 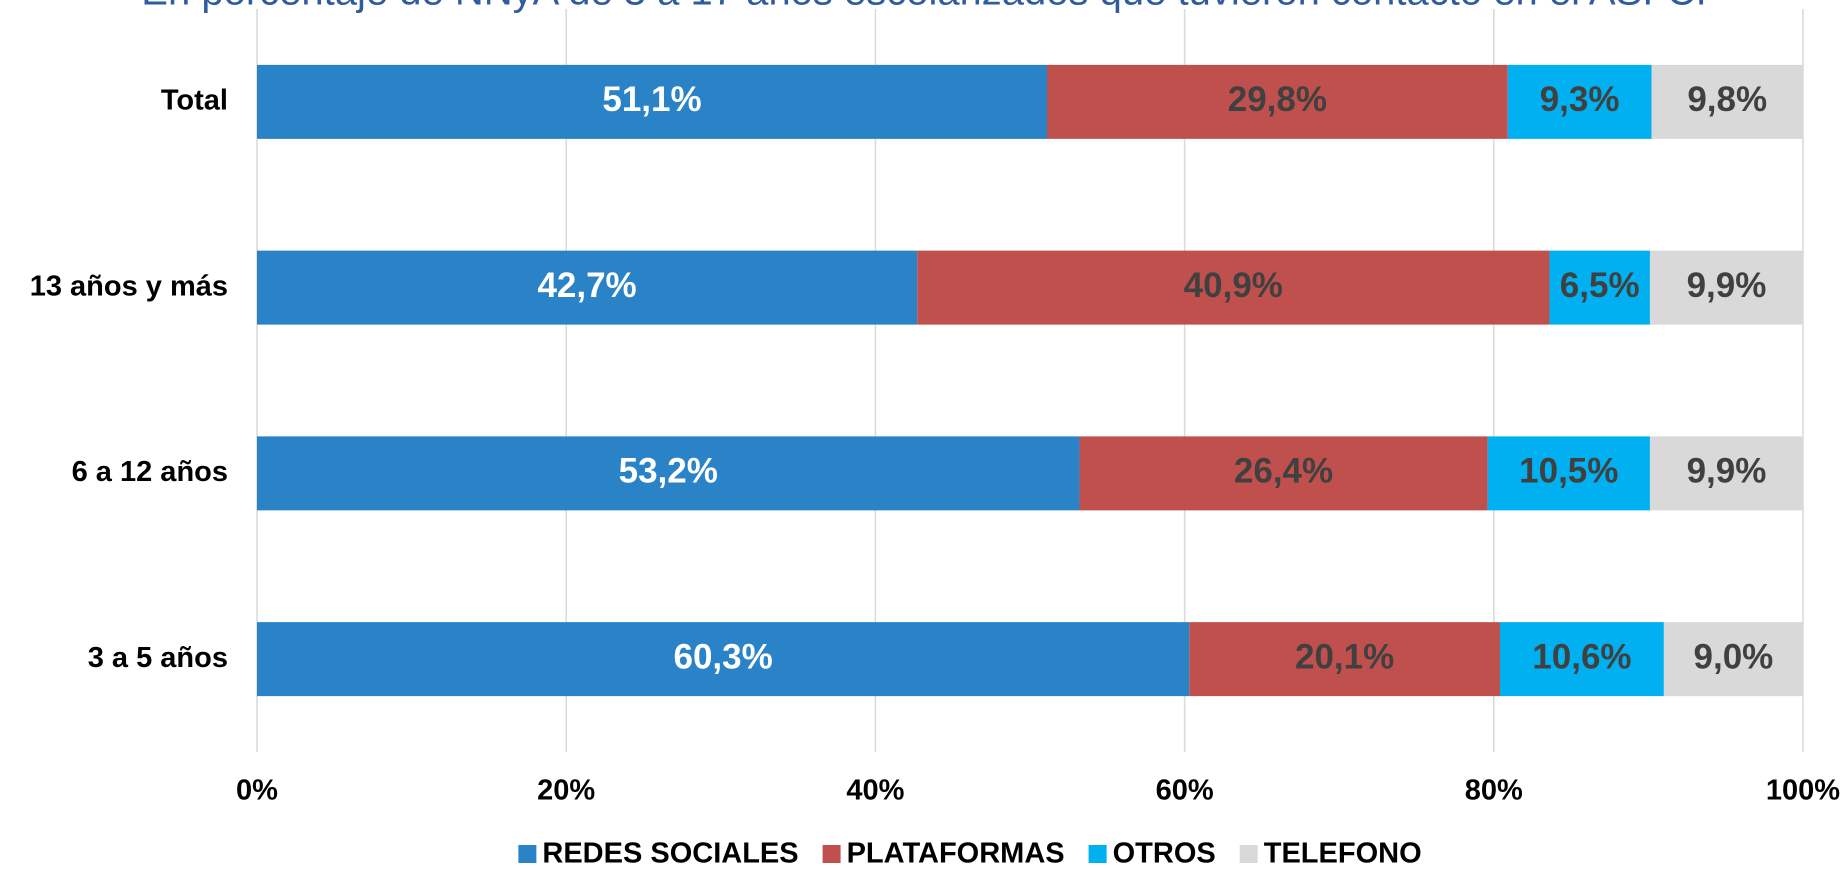 I want to click on x-tick-label: 0%, so click(x=257, y=791).